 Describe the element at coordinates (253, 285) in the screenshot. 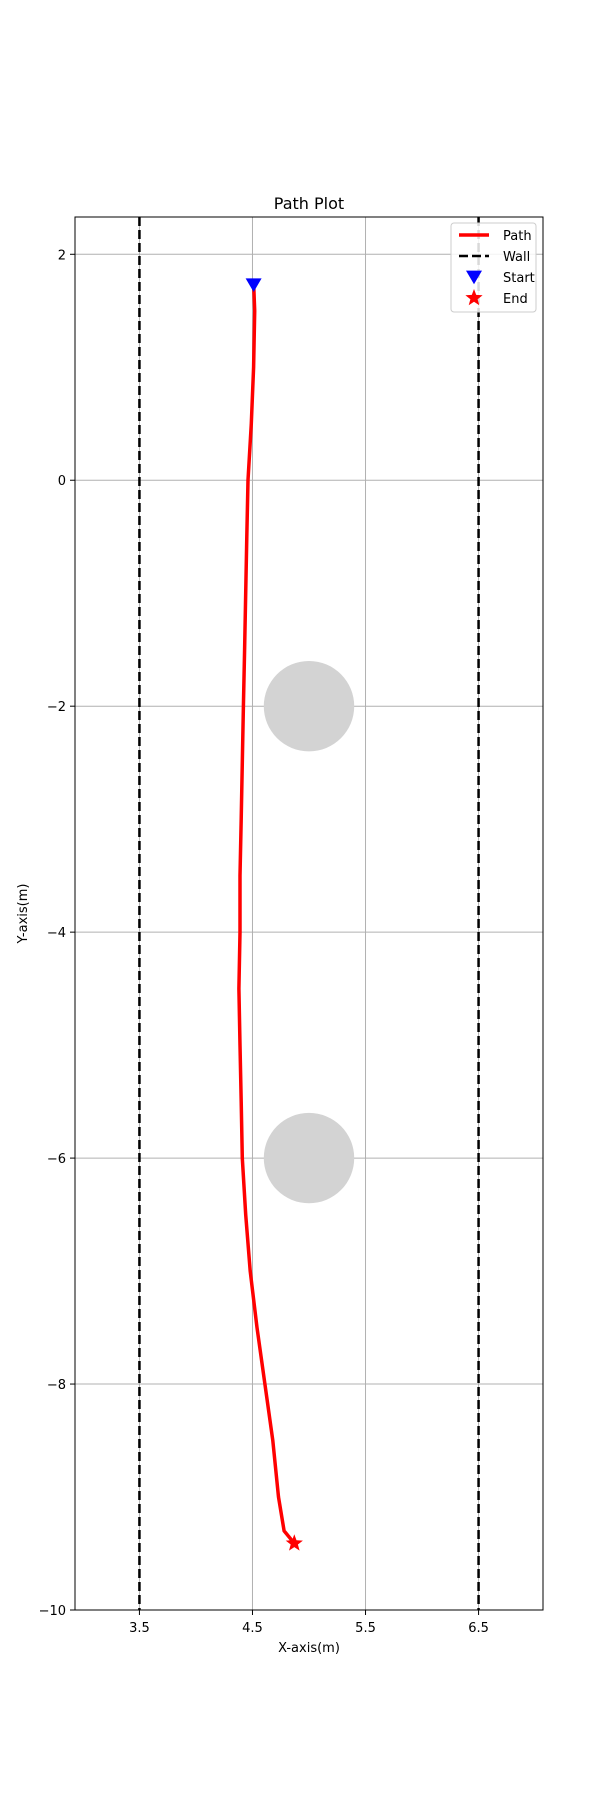

I see `start-marker` at that location.